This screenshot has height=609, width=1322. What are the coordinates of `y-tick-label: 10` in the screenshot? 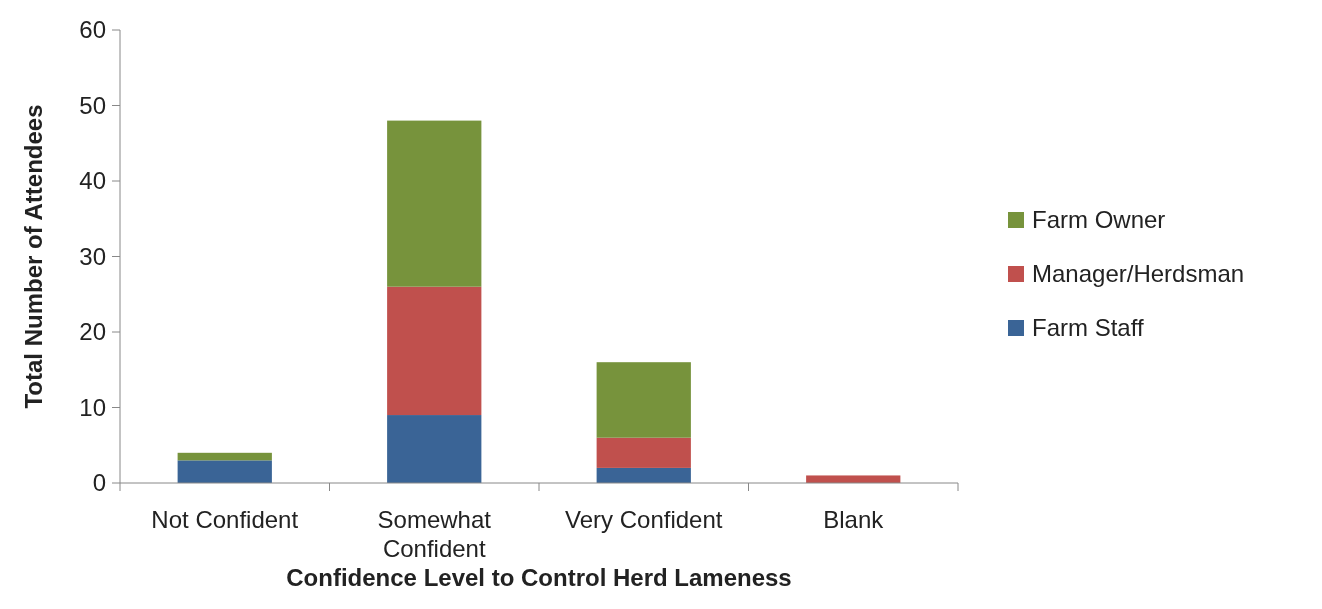 It's located at (92, 407).